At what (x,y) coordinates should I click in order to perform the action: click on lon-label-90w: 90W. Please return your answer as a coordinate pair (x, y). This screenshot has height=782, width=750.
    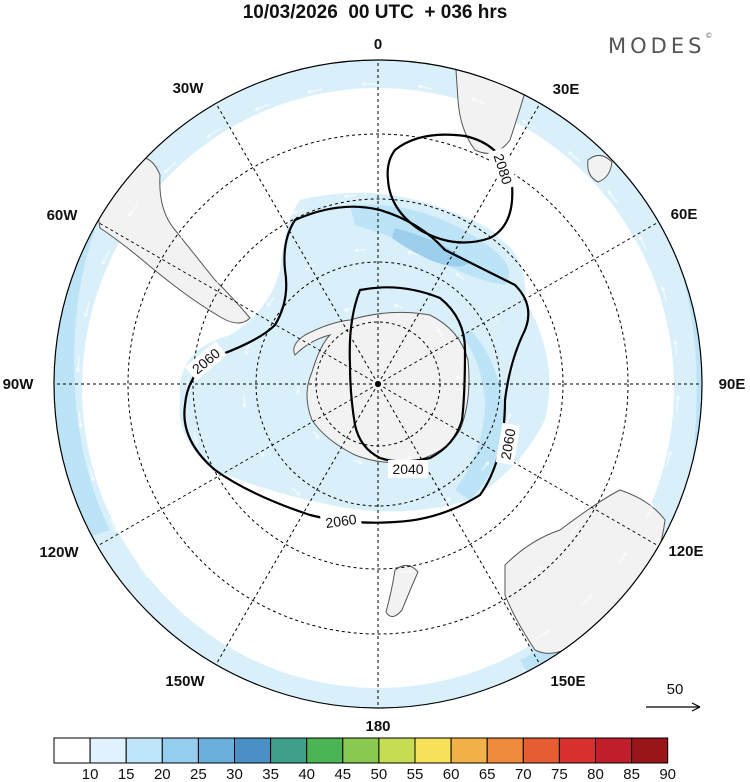
    Looking at the image, I should click on (19, 384).